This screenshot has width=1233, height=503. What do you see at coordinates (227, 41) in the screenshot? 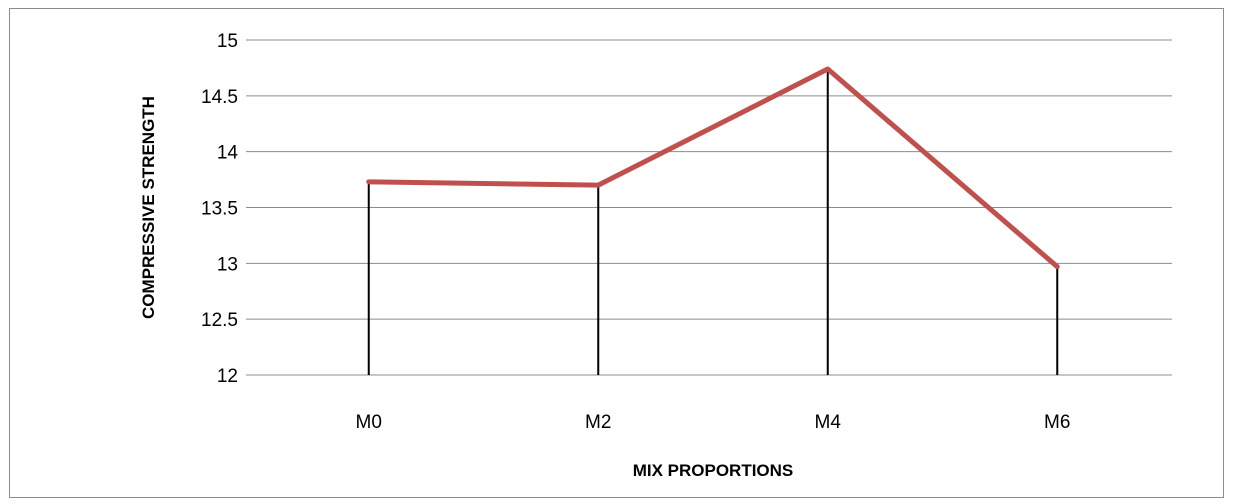
I see `y-tick-label: 15` at bounding box center [227, 41].